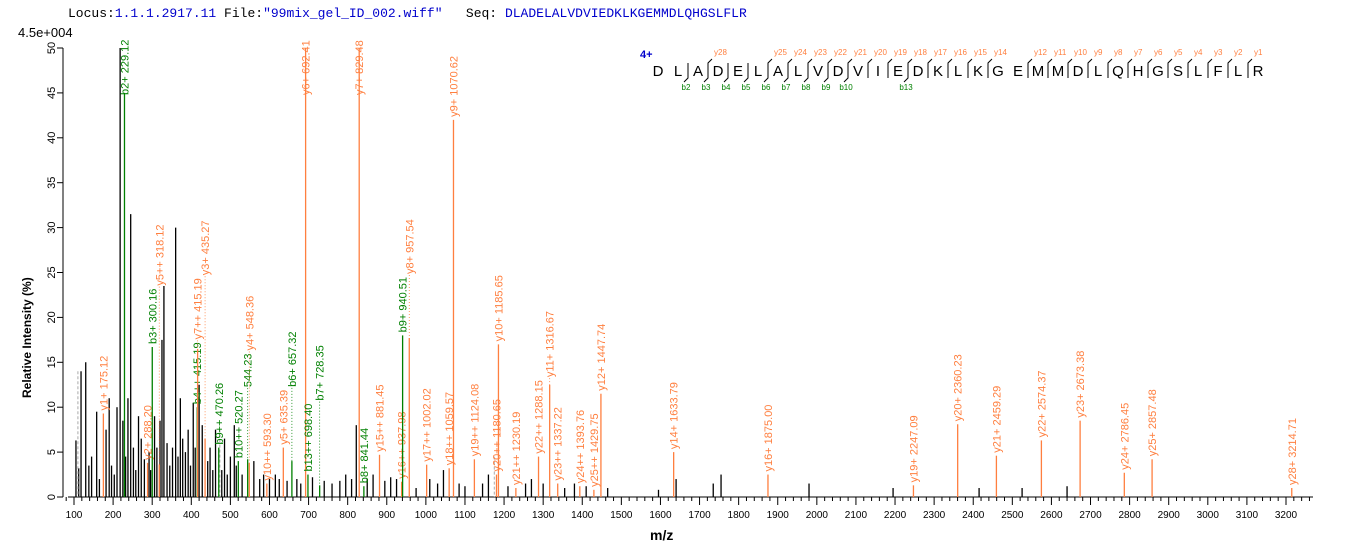  I want to click on y-fragment-label: y9, so click(1098, 52).